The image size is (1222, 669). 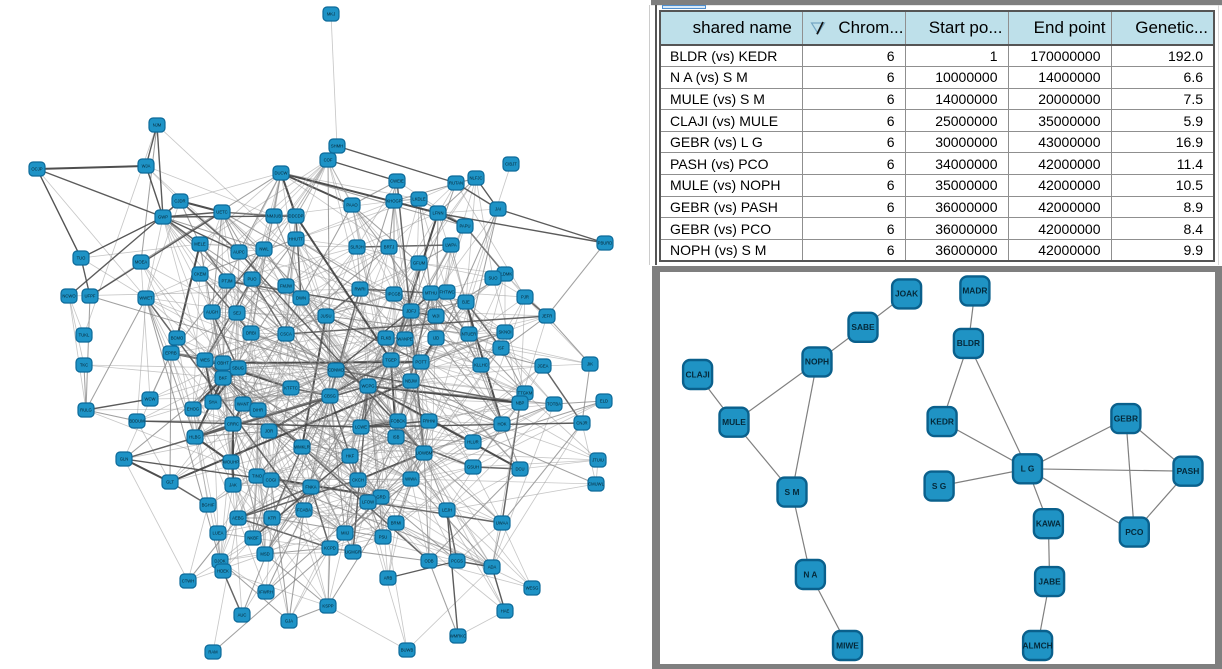 What do you see at coordinates (296, 216) in the screenshot?
I see `svg-text: DDCDP` at bounding box center [296, 216].